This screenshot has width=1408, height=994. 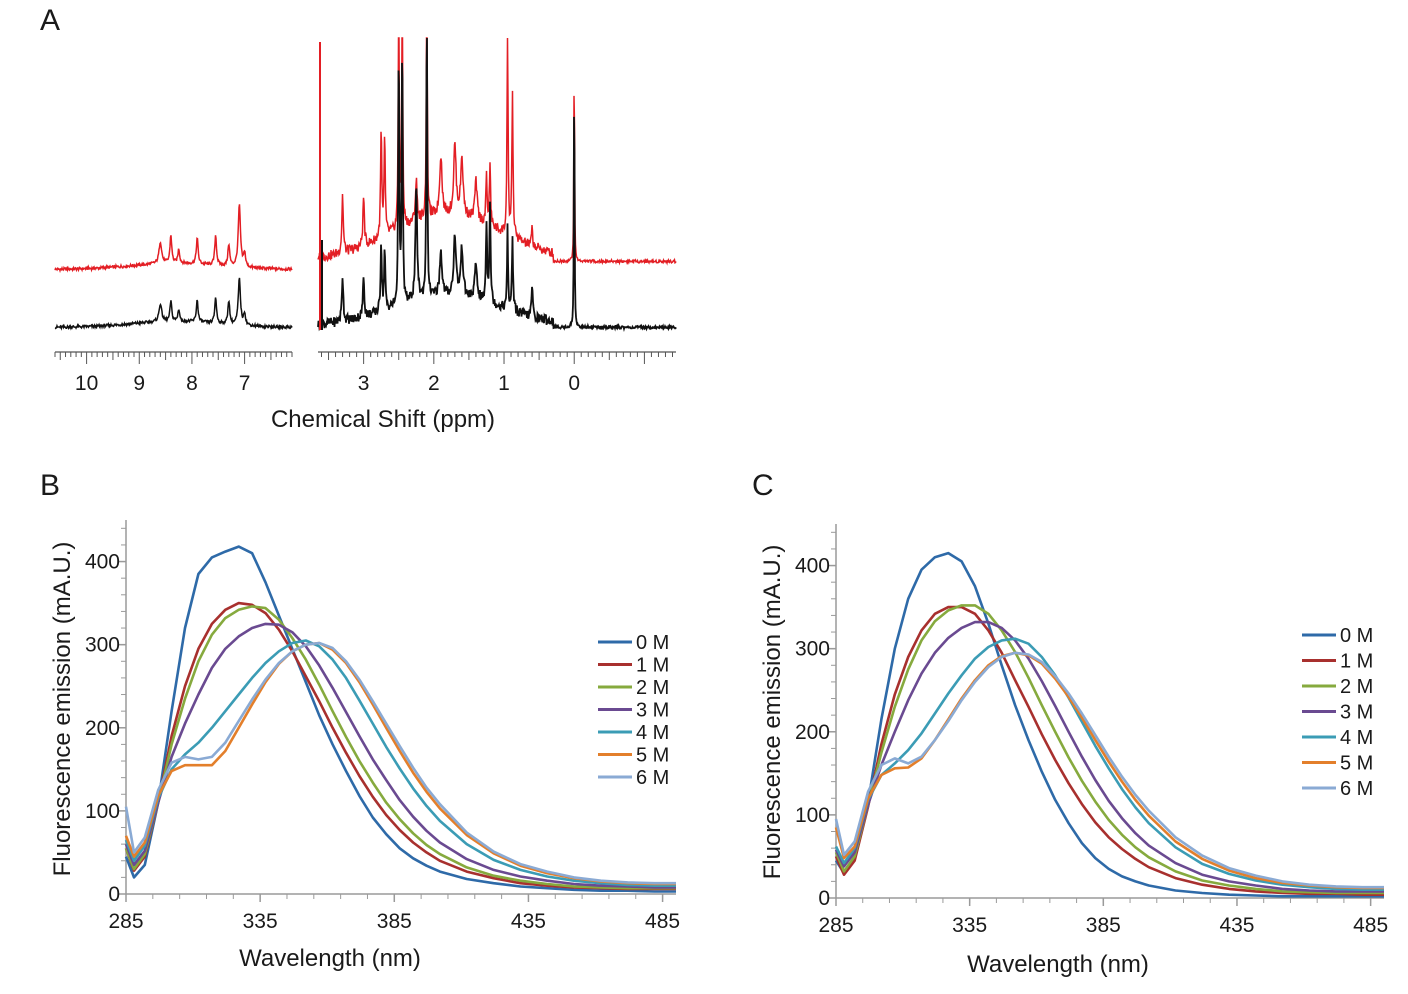 What do you see at coordinates (62, 709) in the screenshot?
I see `panel-b-y-axis-label: Fluorescence emission (mA.U.)` at bounding box center [62, 709].